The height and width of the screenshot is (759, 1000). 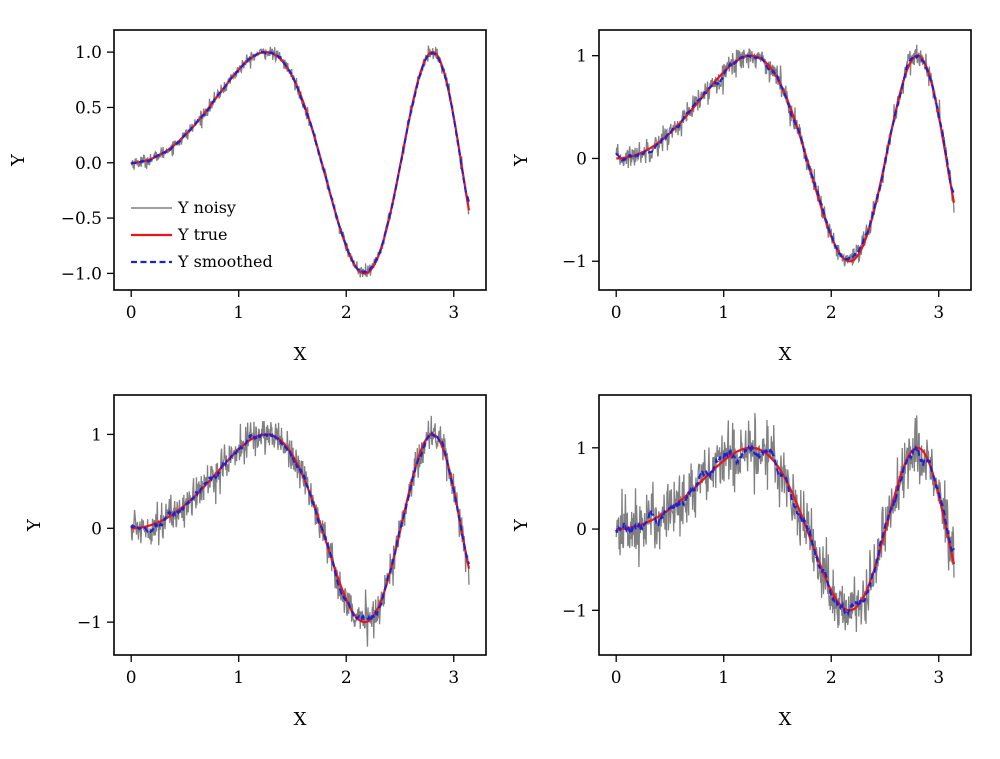 I want to click on legend-entry: Y noisy, so click(x=206, y=207).